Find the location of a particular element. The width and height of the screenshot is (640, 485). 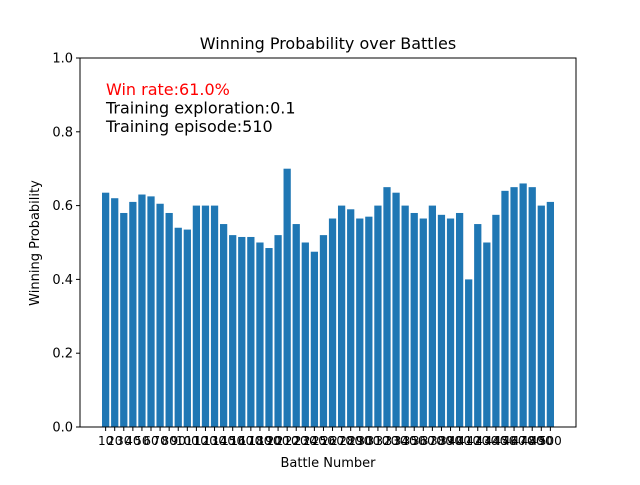

y-axis: 0.0 0.2 0.4 0.6 0.8 1.0 is located at coordinates (66, 244).